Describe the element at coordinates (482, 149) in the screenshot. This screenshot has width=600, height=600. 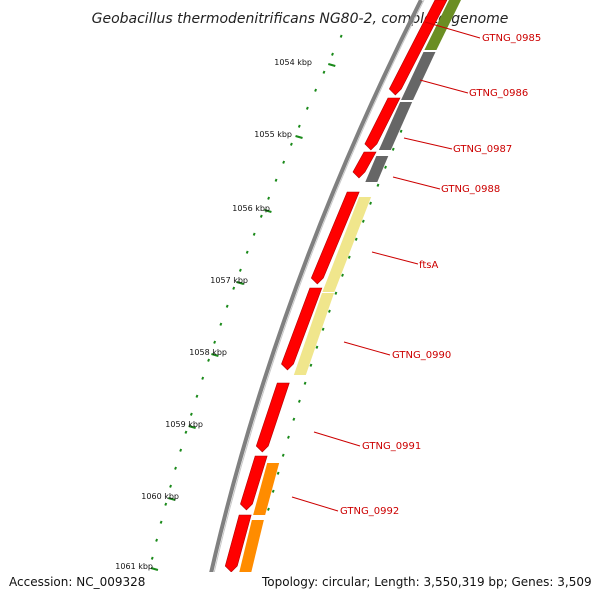
I see `gene-label-gtng-0987: GTNG_0987` at that location.